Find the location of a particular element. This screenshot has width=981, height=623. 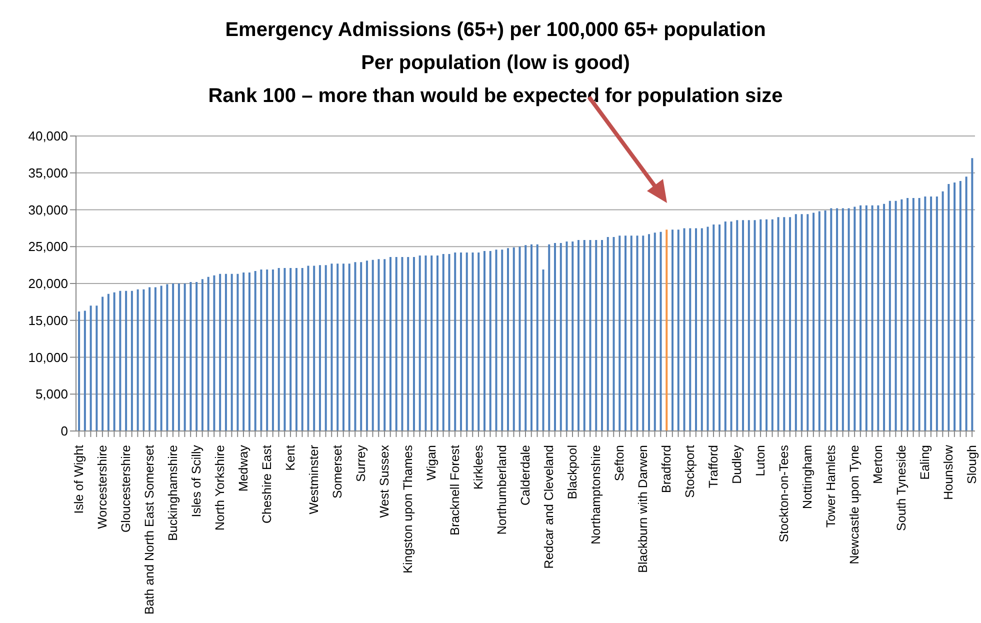

y-tick-label: 5,000 is located at coordinates (51, 394).